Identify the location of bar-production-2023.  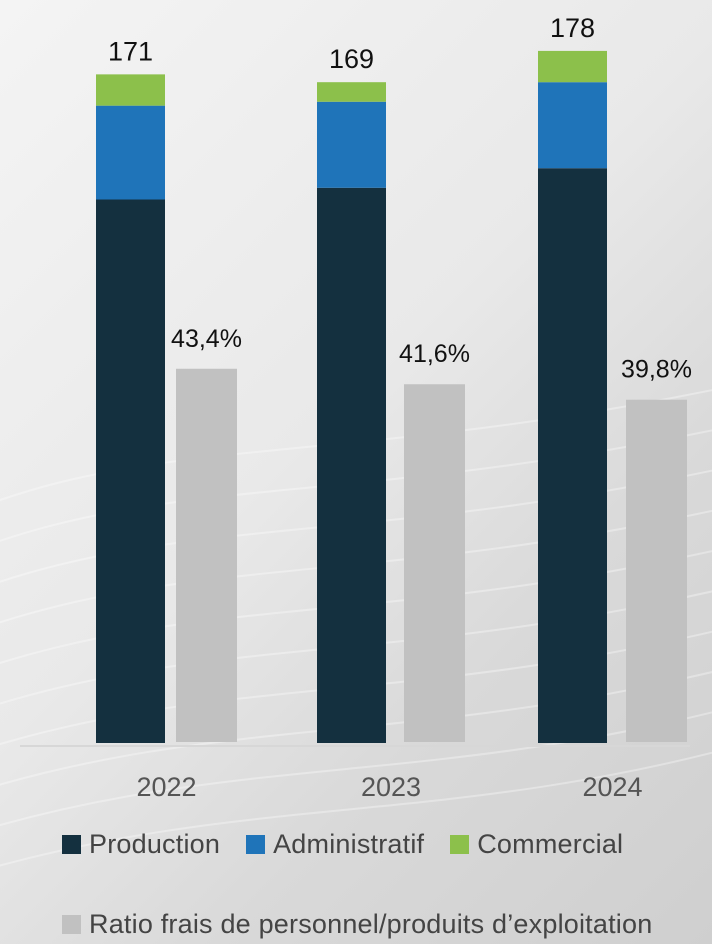
(351, 465).